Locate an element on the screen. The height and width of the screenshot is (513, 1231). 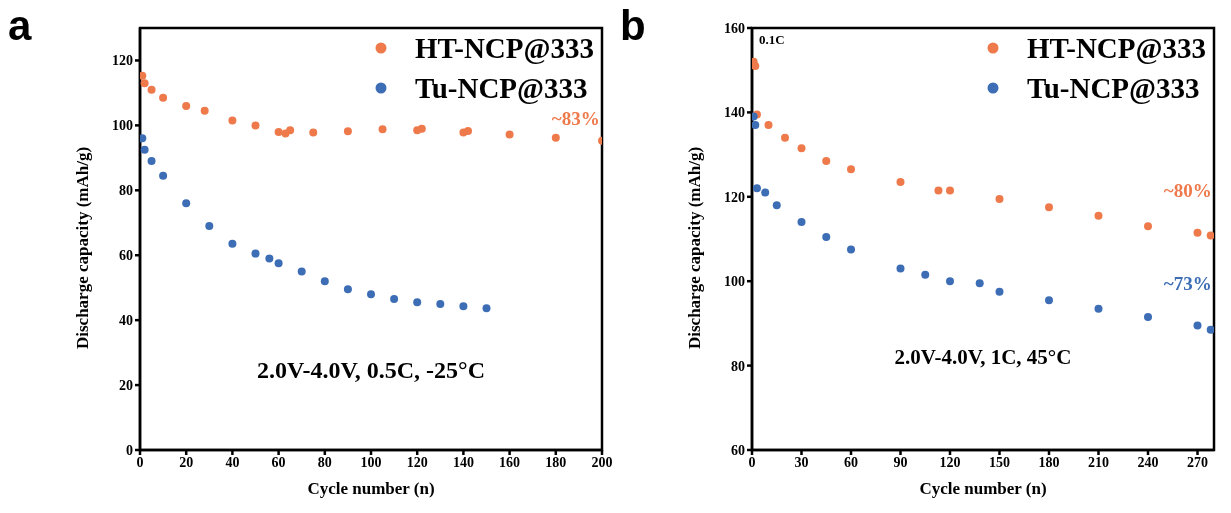
x-tick-label: 30 is located at coordinates (801, 462).